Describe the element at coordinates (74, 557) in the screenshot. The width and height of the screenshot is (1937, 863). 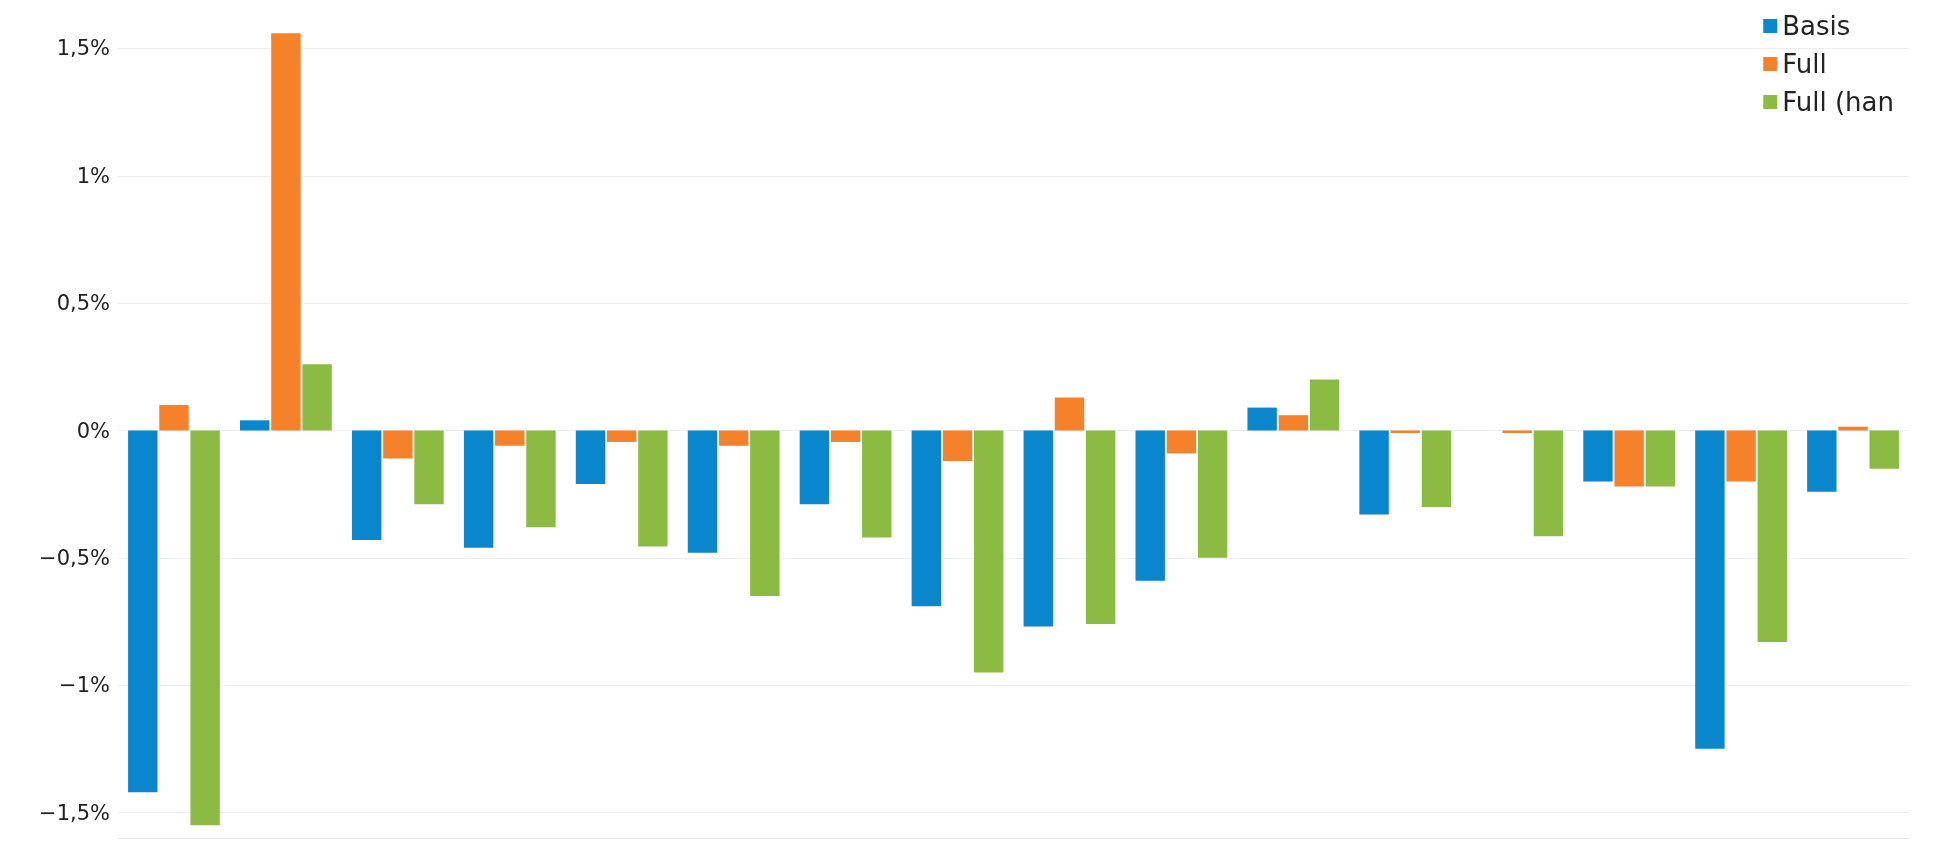
I see `y-tick-label: −0,5%` at that location.